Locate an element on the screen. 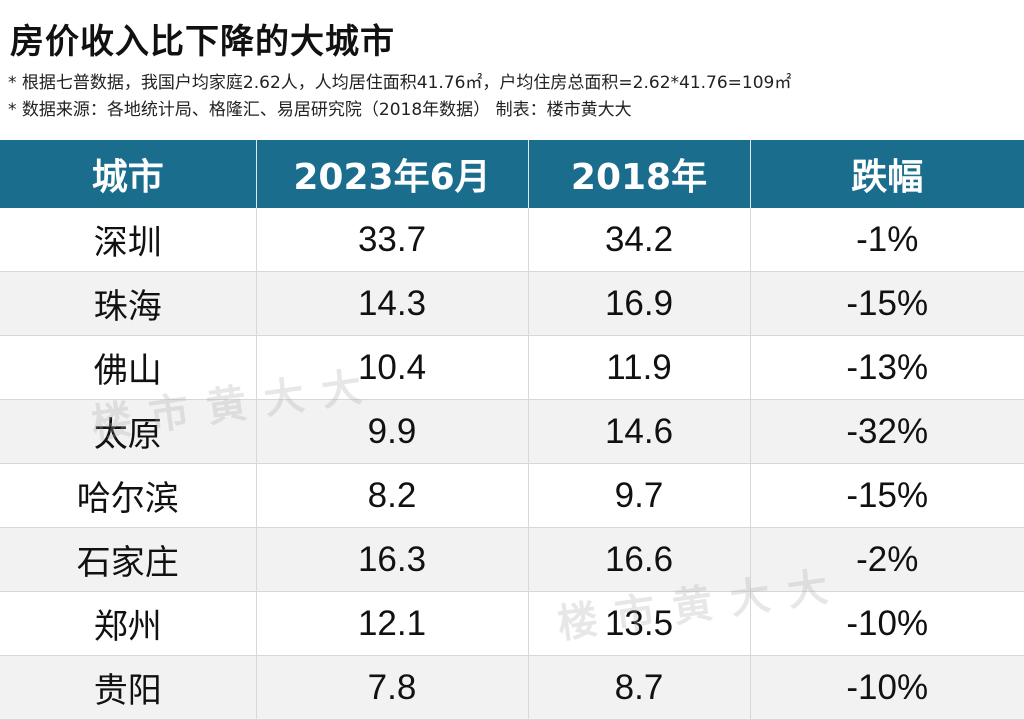 This screenshot has width=1024, height=720. header-city: 城市 is located at coordinates (128, 174).